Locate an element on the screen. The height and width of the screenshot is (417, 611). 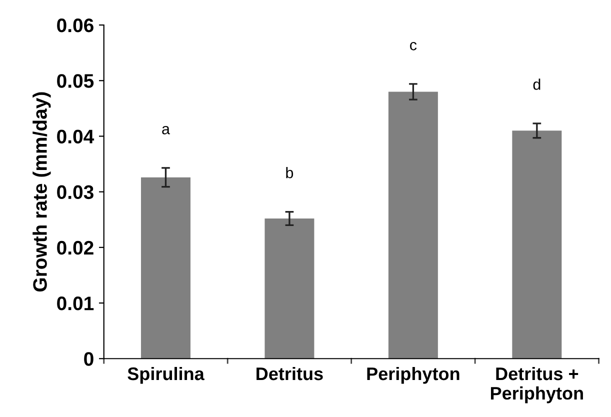
y-axis-title: Growth rate (mm/day) is located at coordinates (41, 192).